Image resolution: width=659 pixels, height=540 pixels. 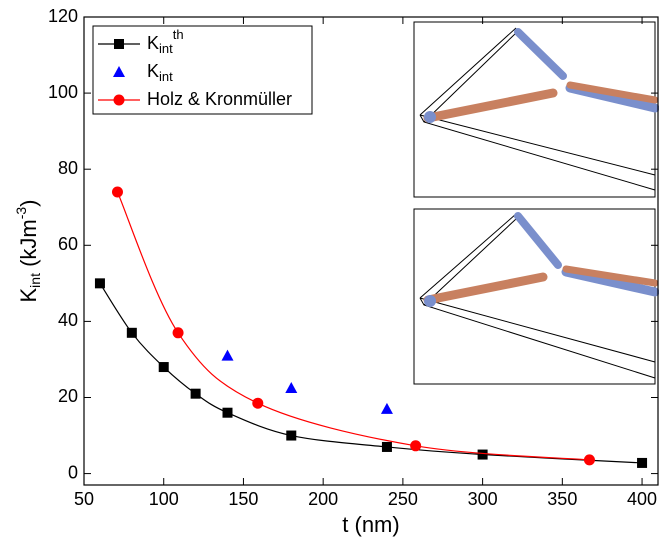 I want to click on y-tick-label: 0, so click(x=73, y=472).